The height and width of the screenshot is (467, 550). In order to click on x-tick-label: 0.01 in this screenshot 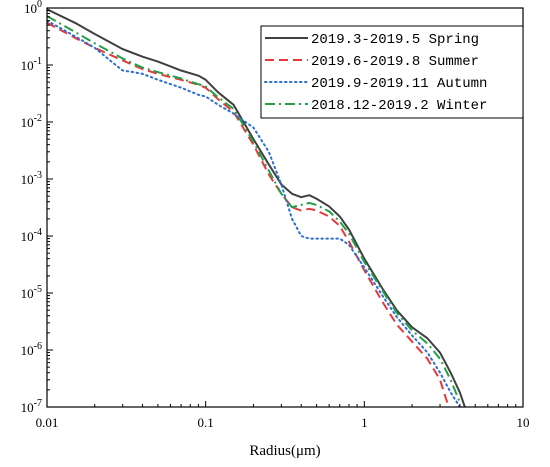, I will do `click(47, 422)`.